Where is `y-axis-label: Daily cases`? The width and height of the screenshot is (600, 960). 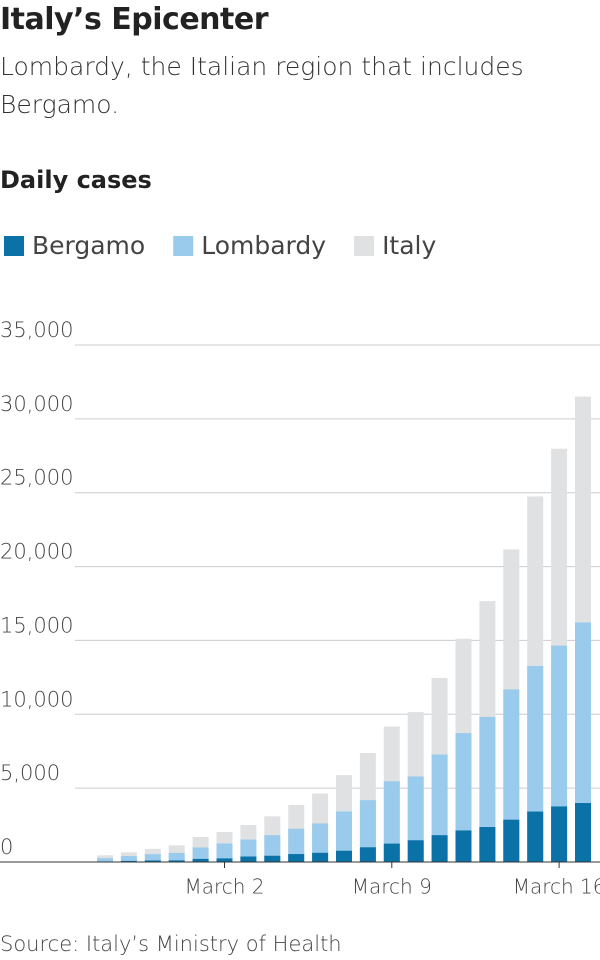 y-axis-label: Daily cases is located at coordinates (76, 180).